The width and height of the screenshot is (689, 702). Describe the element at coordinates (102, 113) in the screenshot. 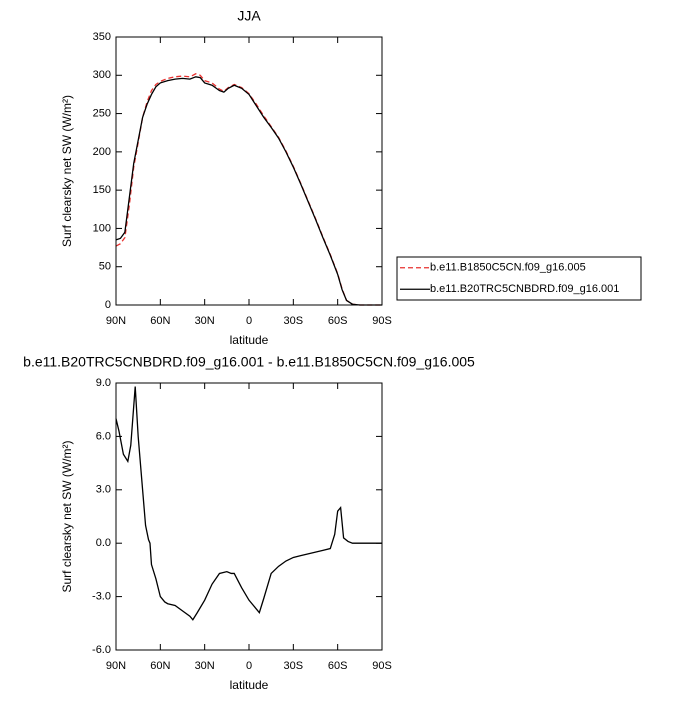

I see `y-tick-label: 250` at that location.